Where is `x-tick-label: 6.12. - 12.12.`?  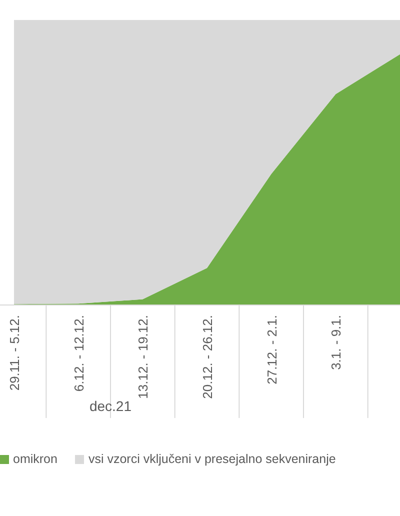
x-tick-label: 6.12. - 12.12. is located at coordinates (78, 353).